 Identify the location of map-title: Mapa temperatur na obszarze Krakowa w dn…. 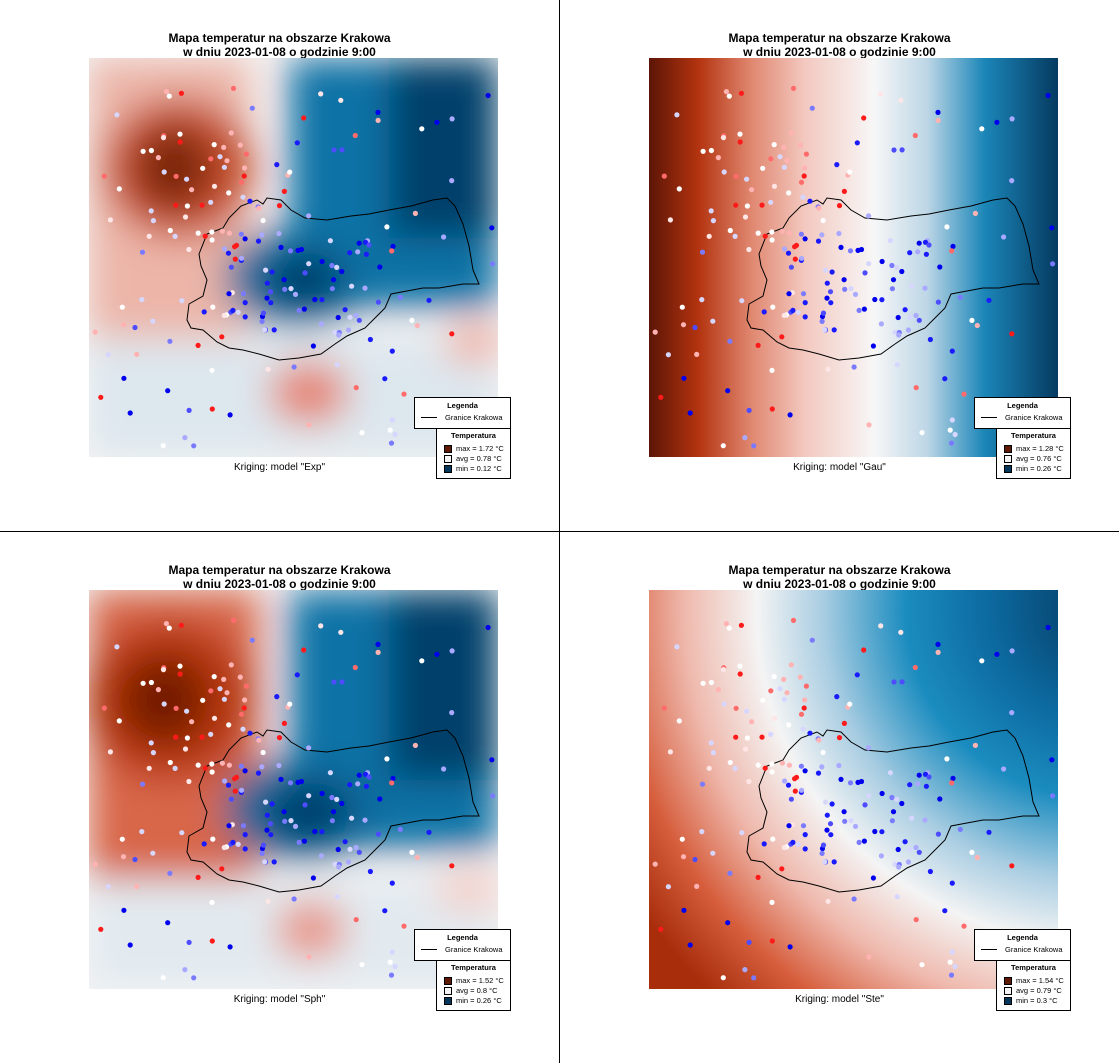
(279, 577).